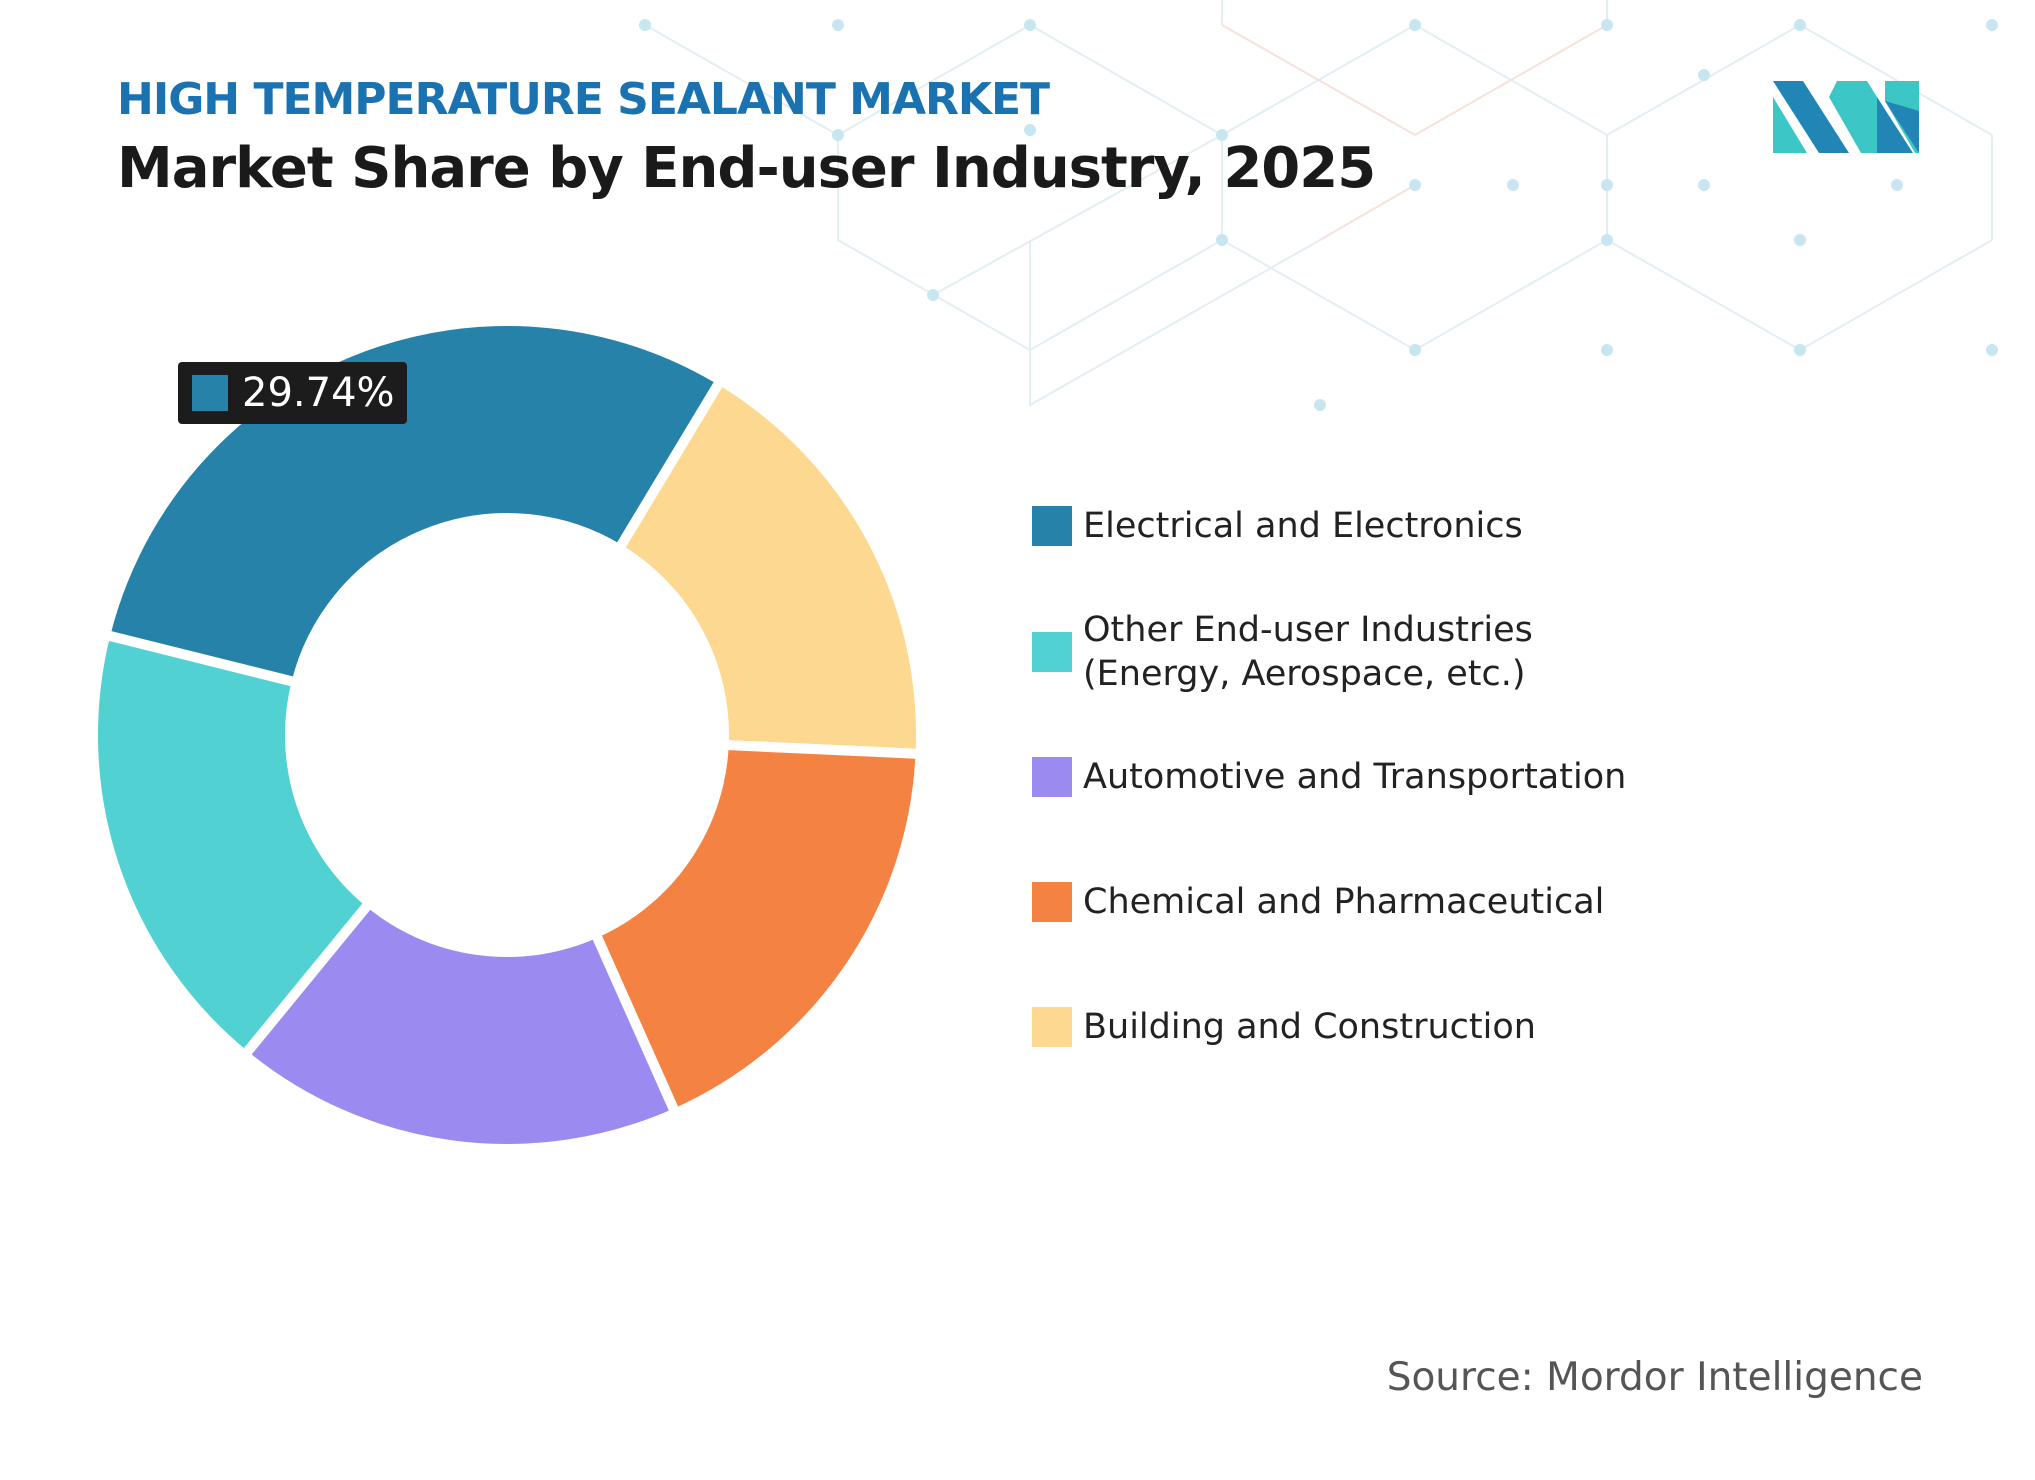 This screenshot has height=1480, width=2035. Describe the element at coordinates (1654, 1377) in the screenshot. I see `source-note: Source: Mordor Intelligence` at that location.